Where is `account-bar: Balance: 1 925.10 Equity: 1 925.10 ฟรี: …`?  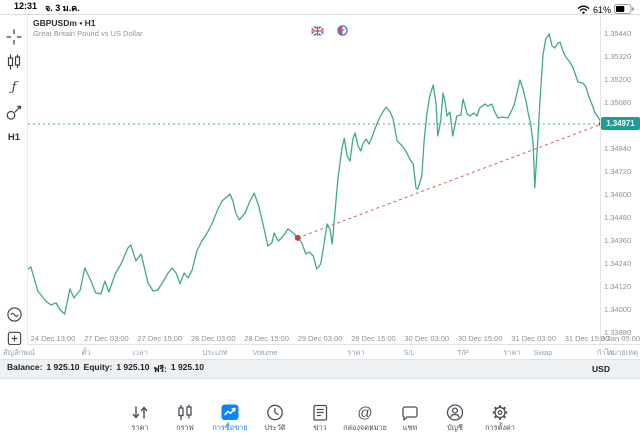
account-bar: Balance: 1 925.10 Equity: 1 925.10 ฟรี: … is located at coordinates (320, 369).